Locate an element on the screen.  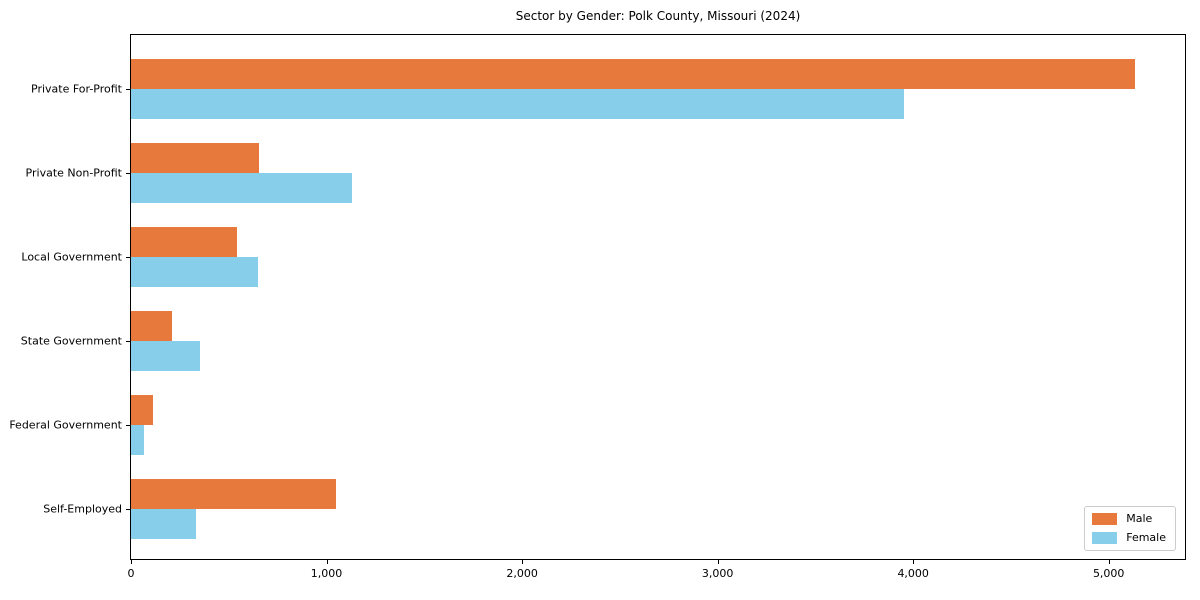
legend-item-male: Male is located at coordinates (1129, 519).